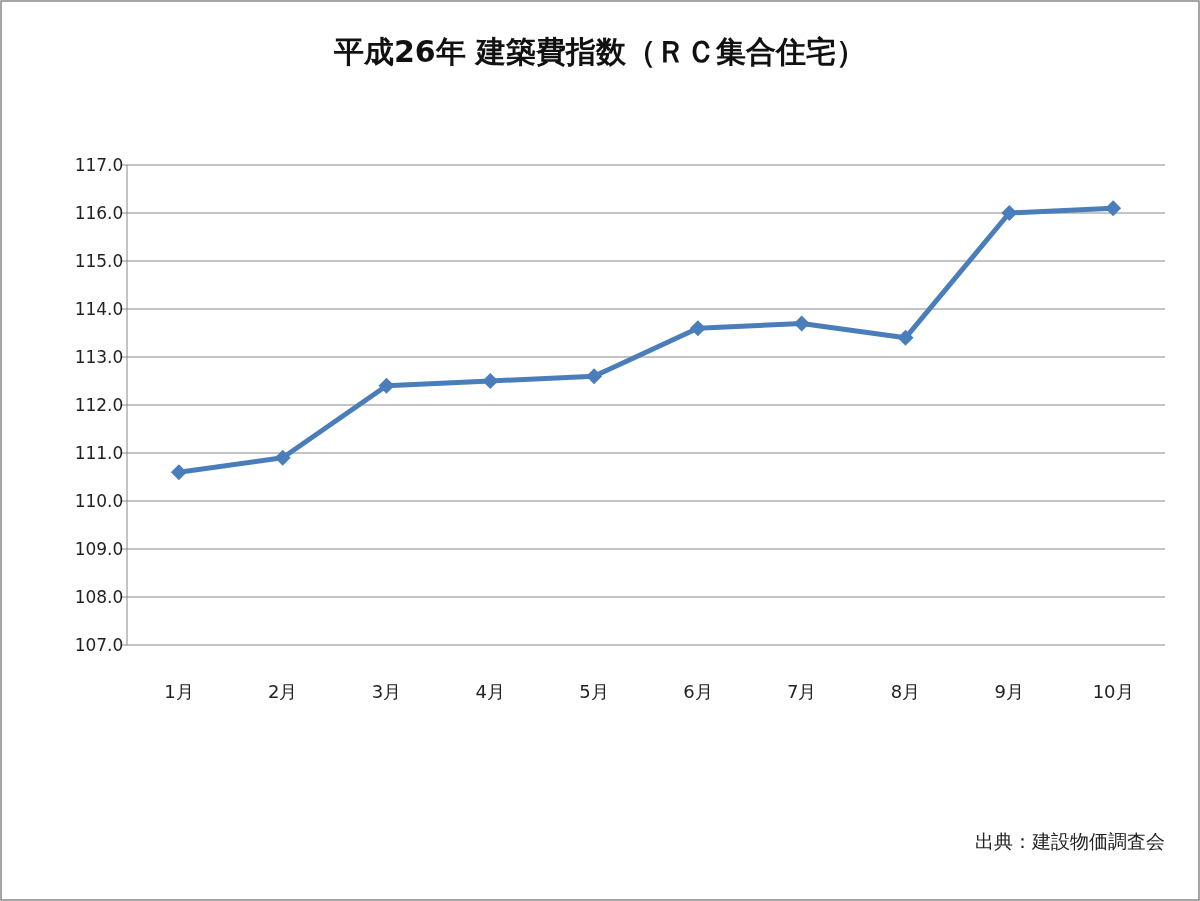 This screenshot has height=901, width=1200. Describe the element at coordinates (1070, 841) in the screenshot. I see `source-note: 出典：建設物価調査会` at that location.